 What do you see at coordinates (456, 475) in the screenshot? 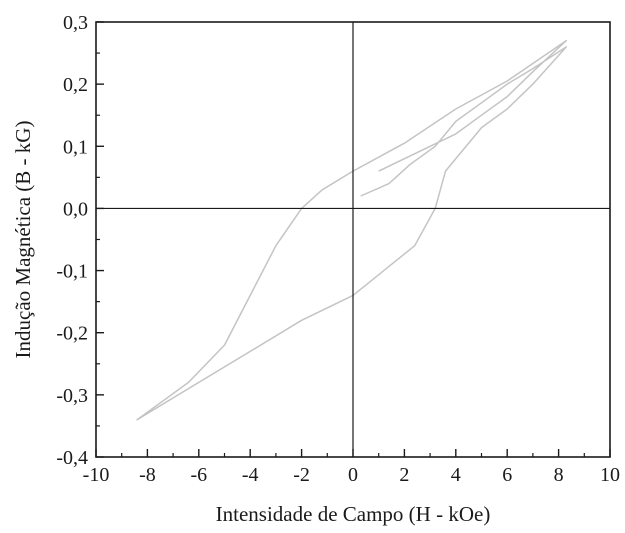
I see `x-tick-label: 4` at bounding box center [456, 475].